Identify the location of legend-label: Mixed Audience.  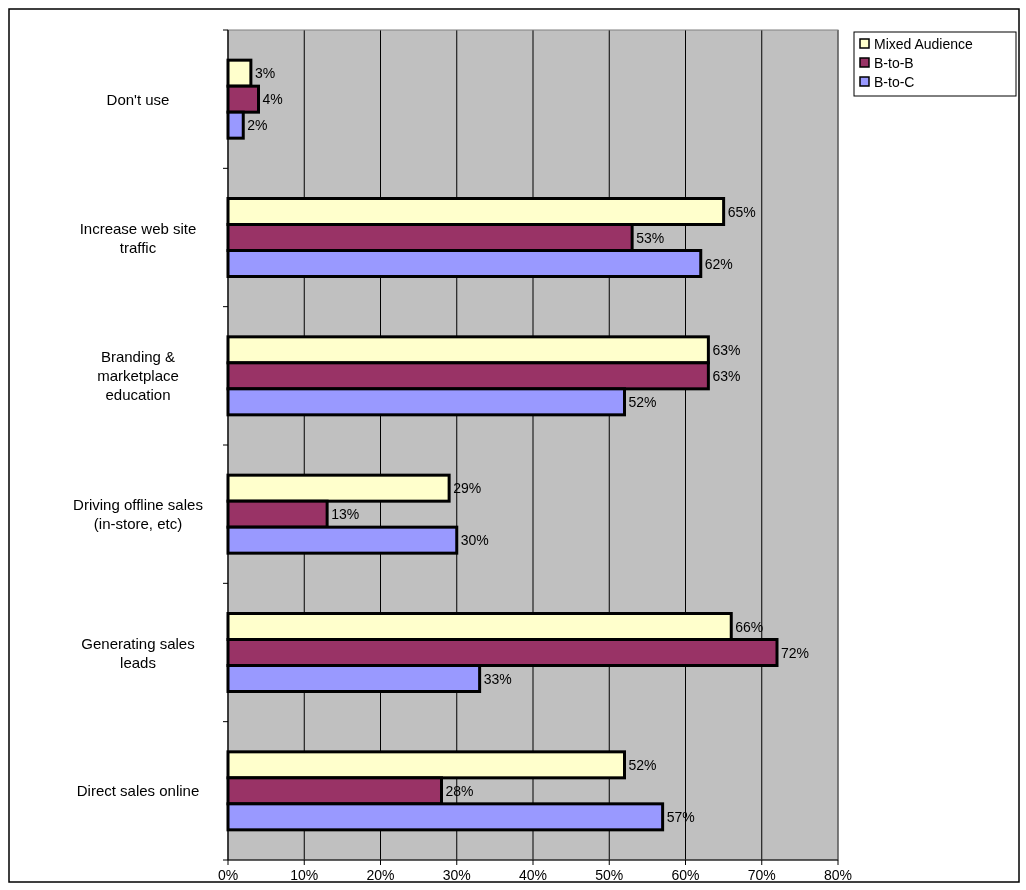
(924, 44).